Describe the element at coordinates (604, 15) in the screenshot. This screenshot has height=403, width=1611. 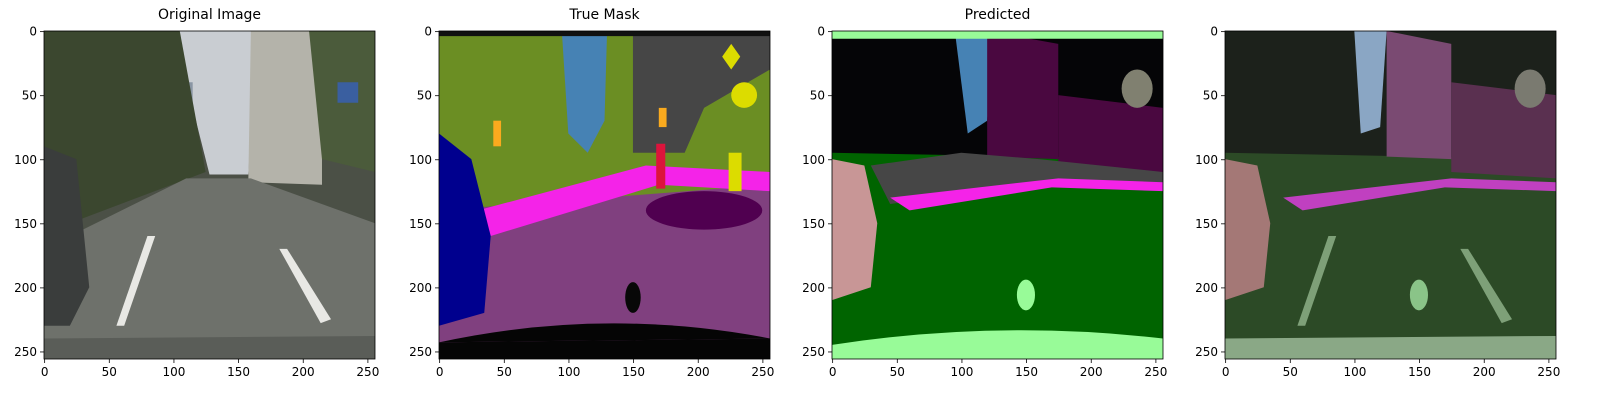
I see `subplot-title: True Mask` at that location.